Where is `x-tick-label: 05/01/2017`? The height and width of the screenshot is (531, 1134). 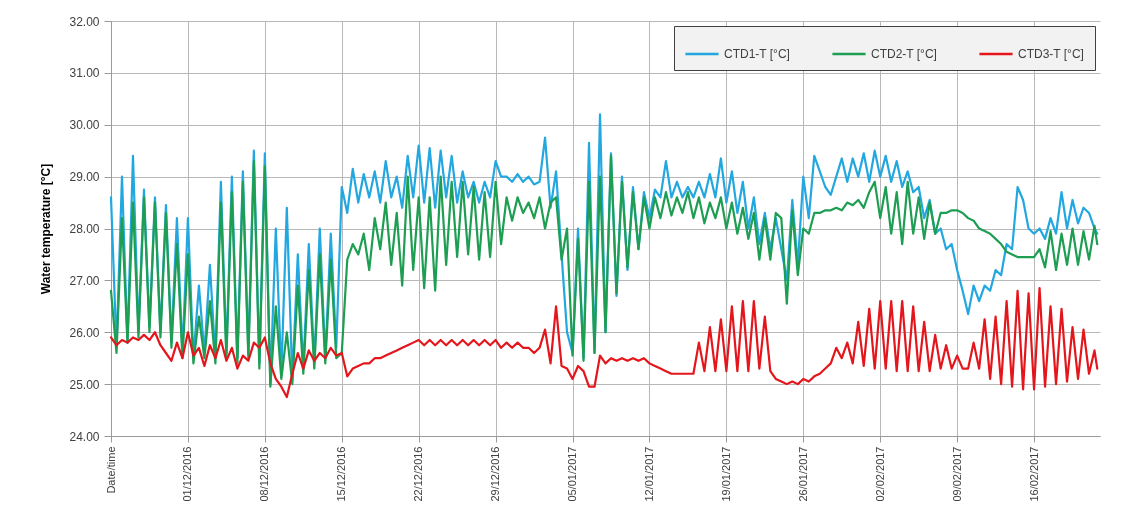
x-tick-label: 05/01/2017 is located at coordinates (572, 474).